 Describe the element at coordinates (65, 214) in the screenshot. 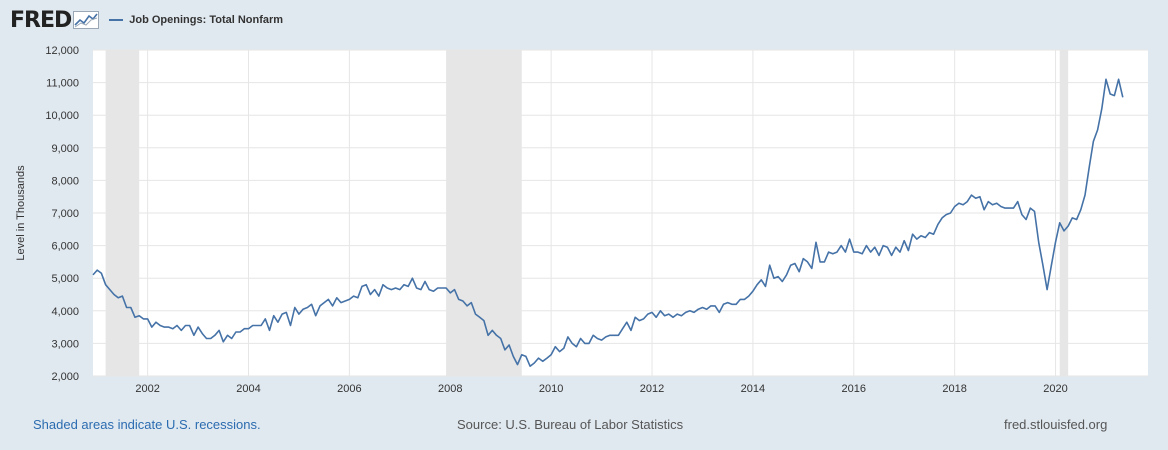

I see `y-tick-label: 7,000` at that location.